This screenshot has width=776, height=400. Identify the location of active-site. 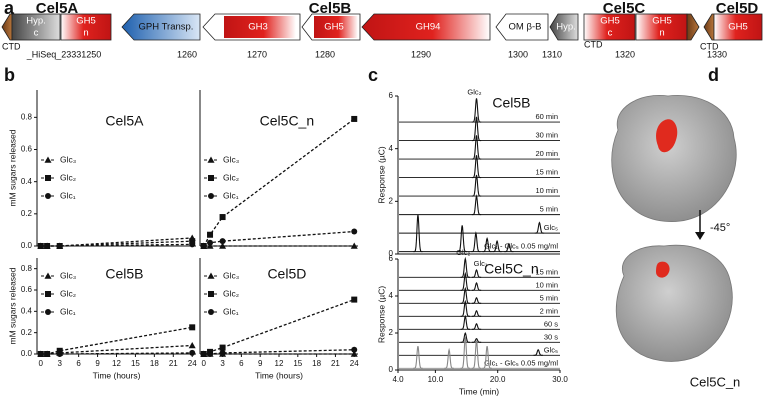
(663, 269).